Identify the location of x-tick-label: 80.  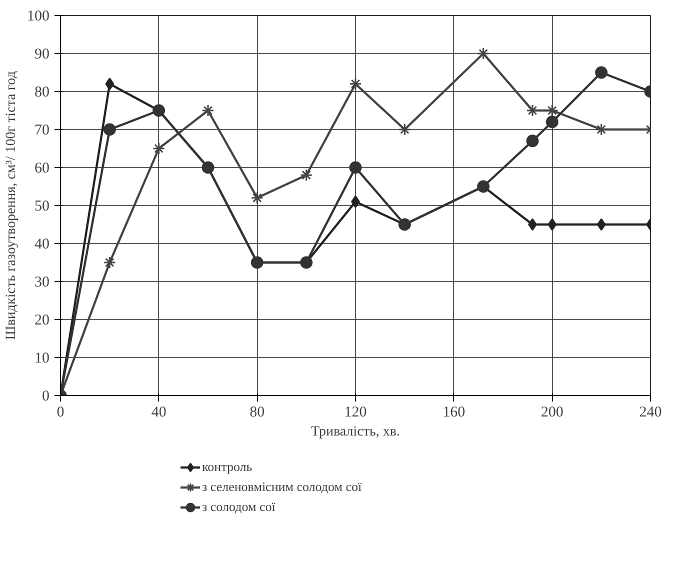
(257, 412).